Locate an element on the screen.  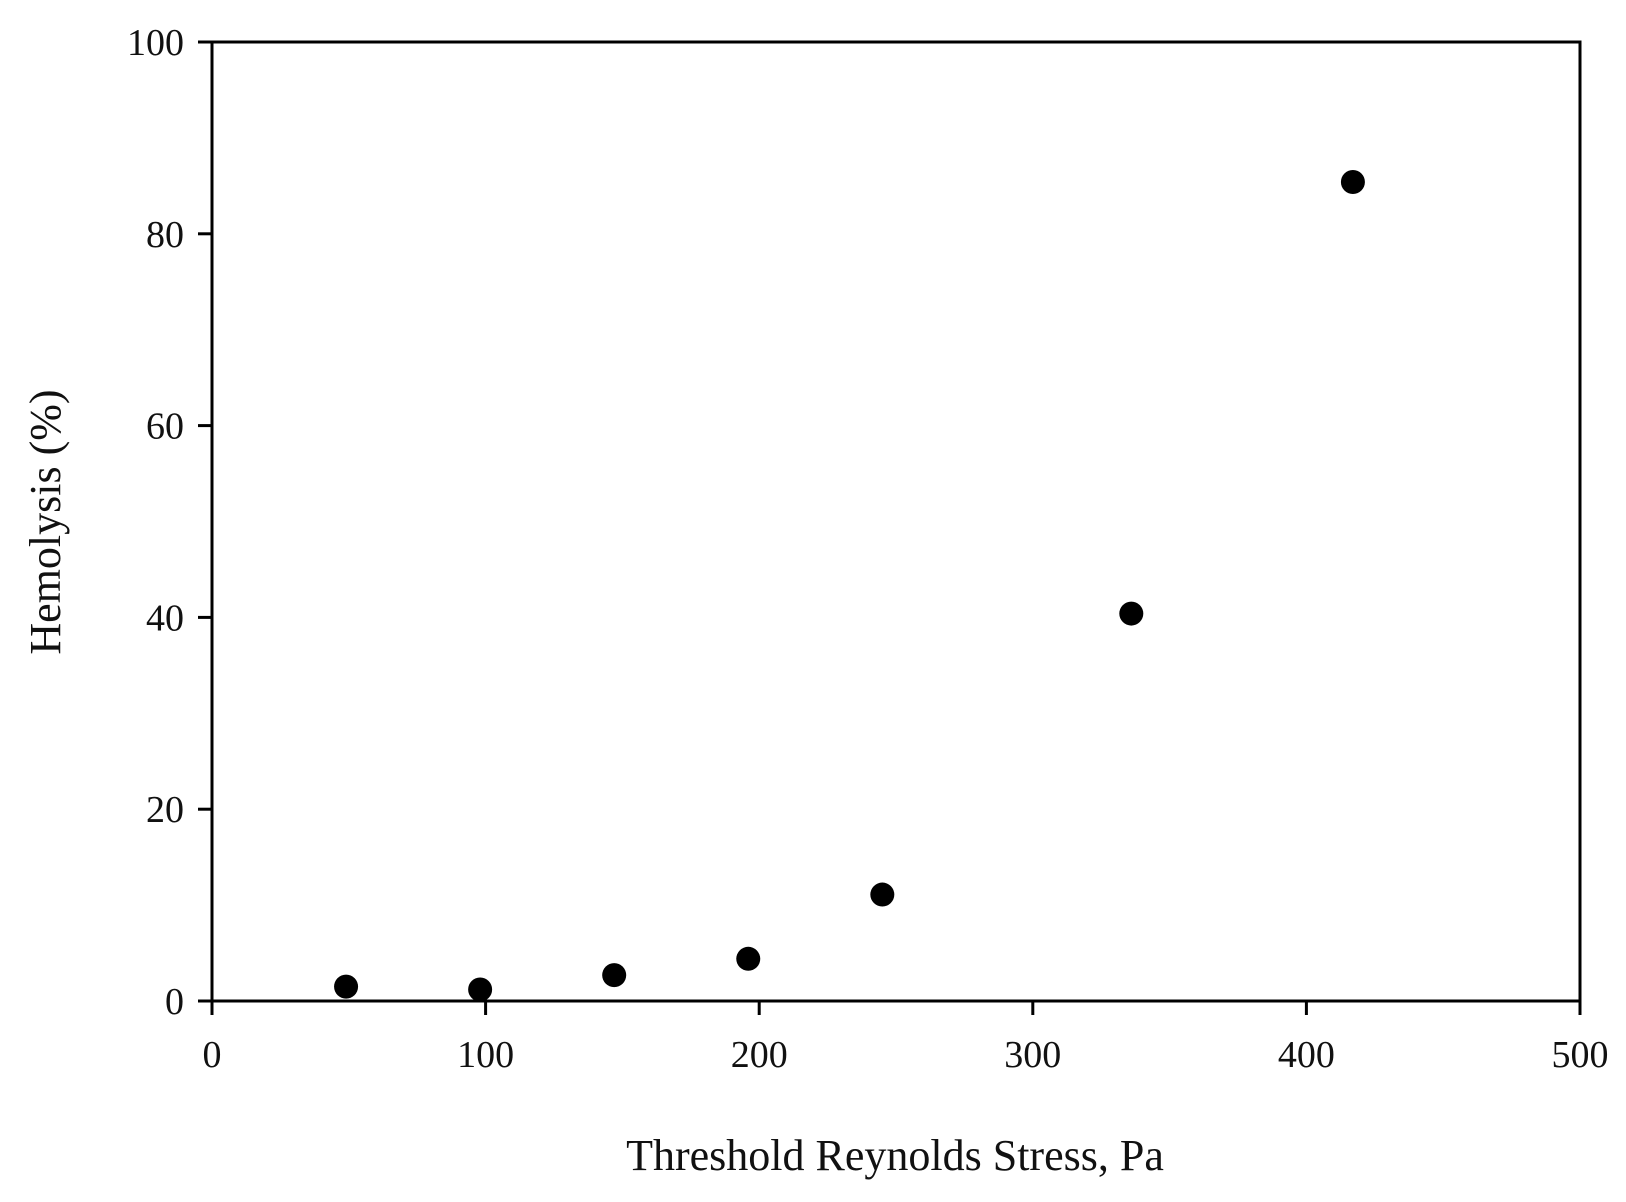
y-tick-label: 20 is located at coordinates (165, 810).